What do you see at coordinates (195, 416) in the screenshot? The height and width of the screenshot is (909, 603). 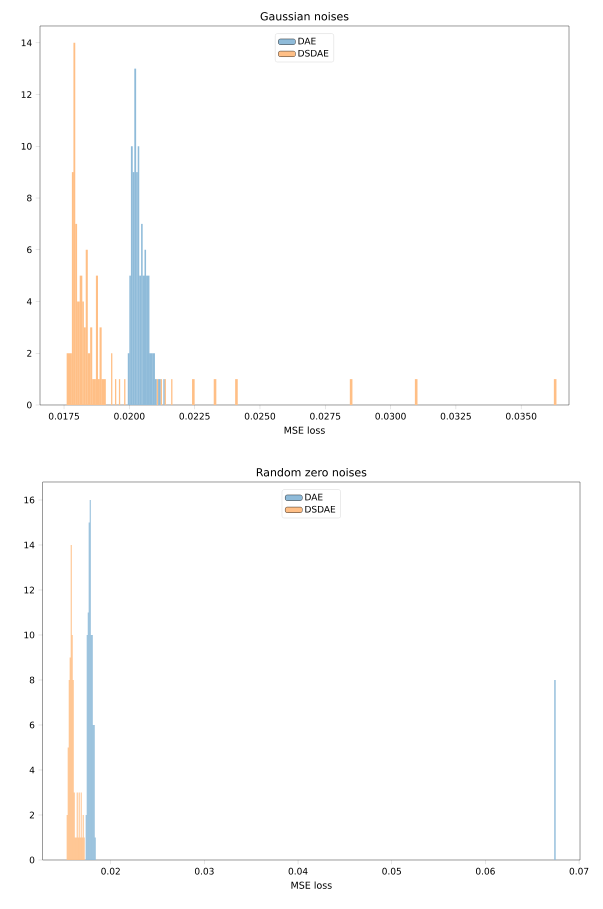 I see `x-tick-label: 0.0225` at bounding box center [195, 416].